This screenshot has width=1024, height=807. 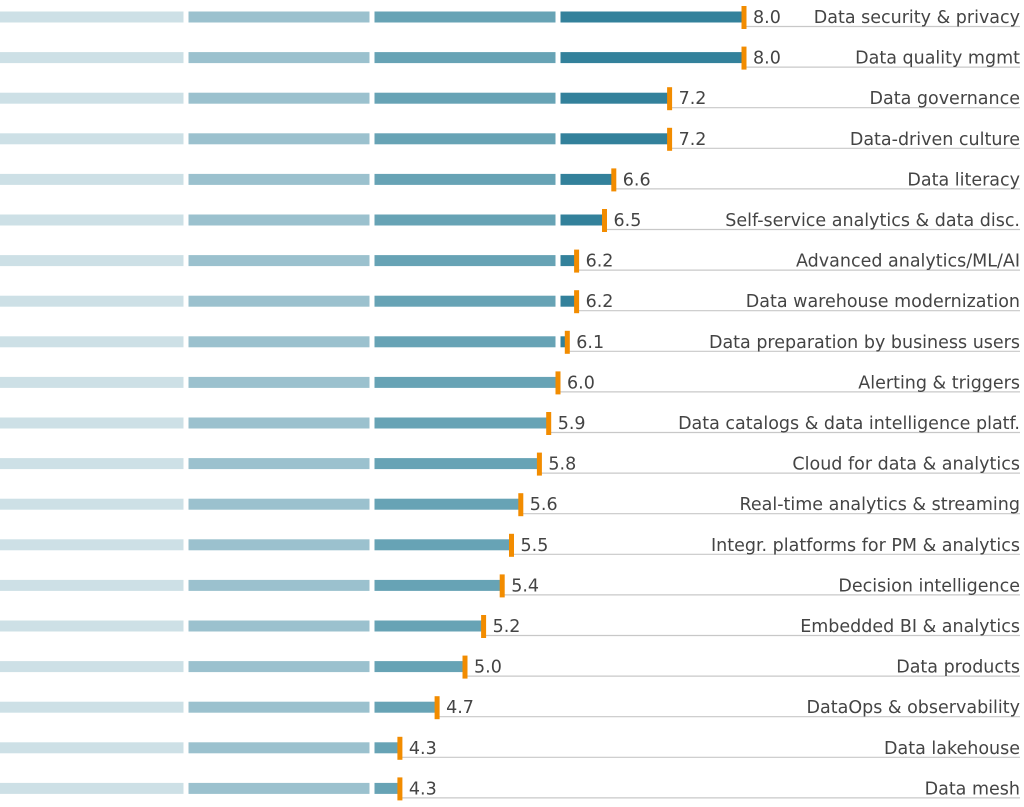 I want to click on category-label: Data-driven culture, so click(x=935, y=140).